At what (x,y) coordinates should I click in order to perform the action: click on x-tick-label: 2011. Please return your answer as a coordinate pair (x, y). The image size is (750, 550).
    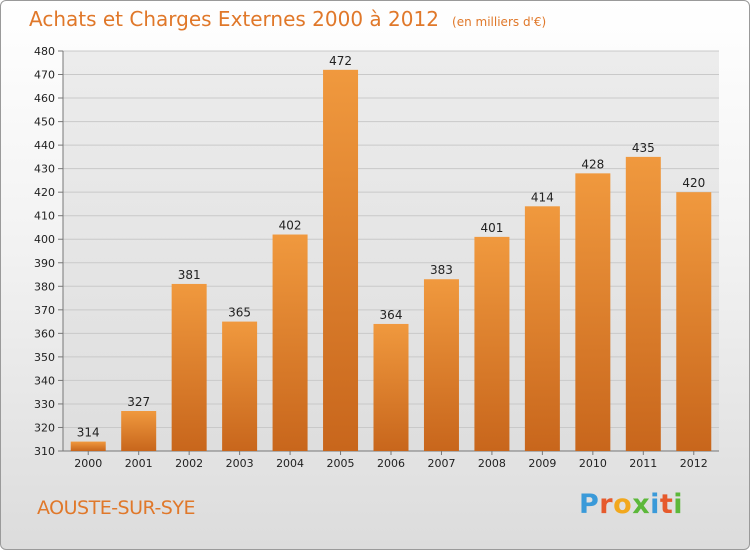
    Looking at the image, I should click on (643, 463).